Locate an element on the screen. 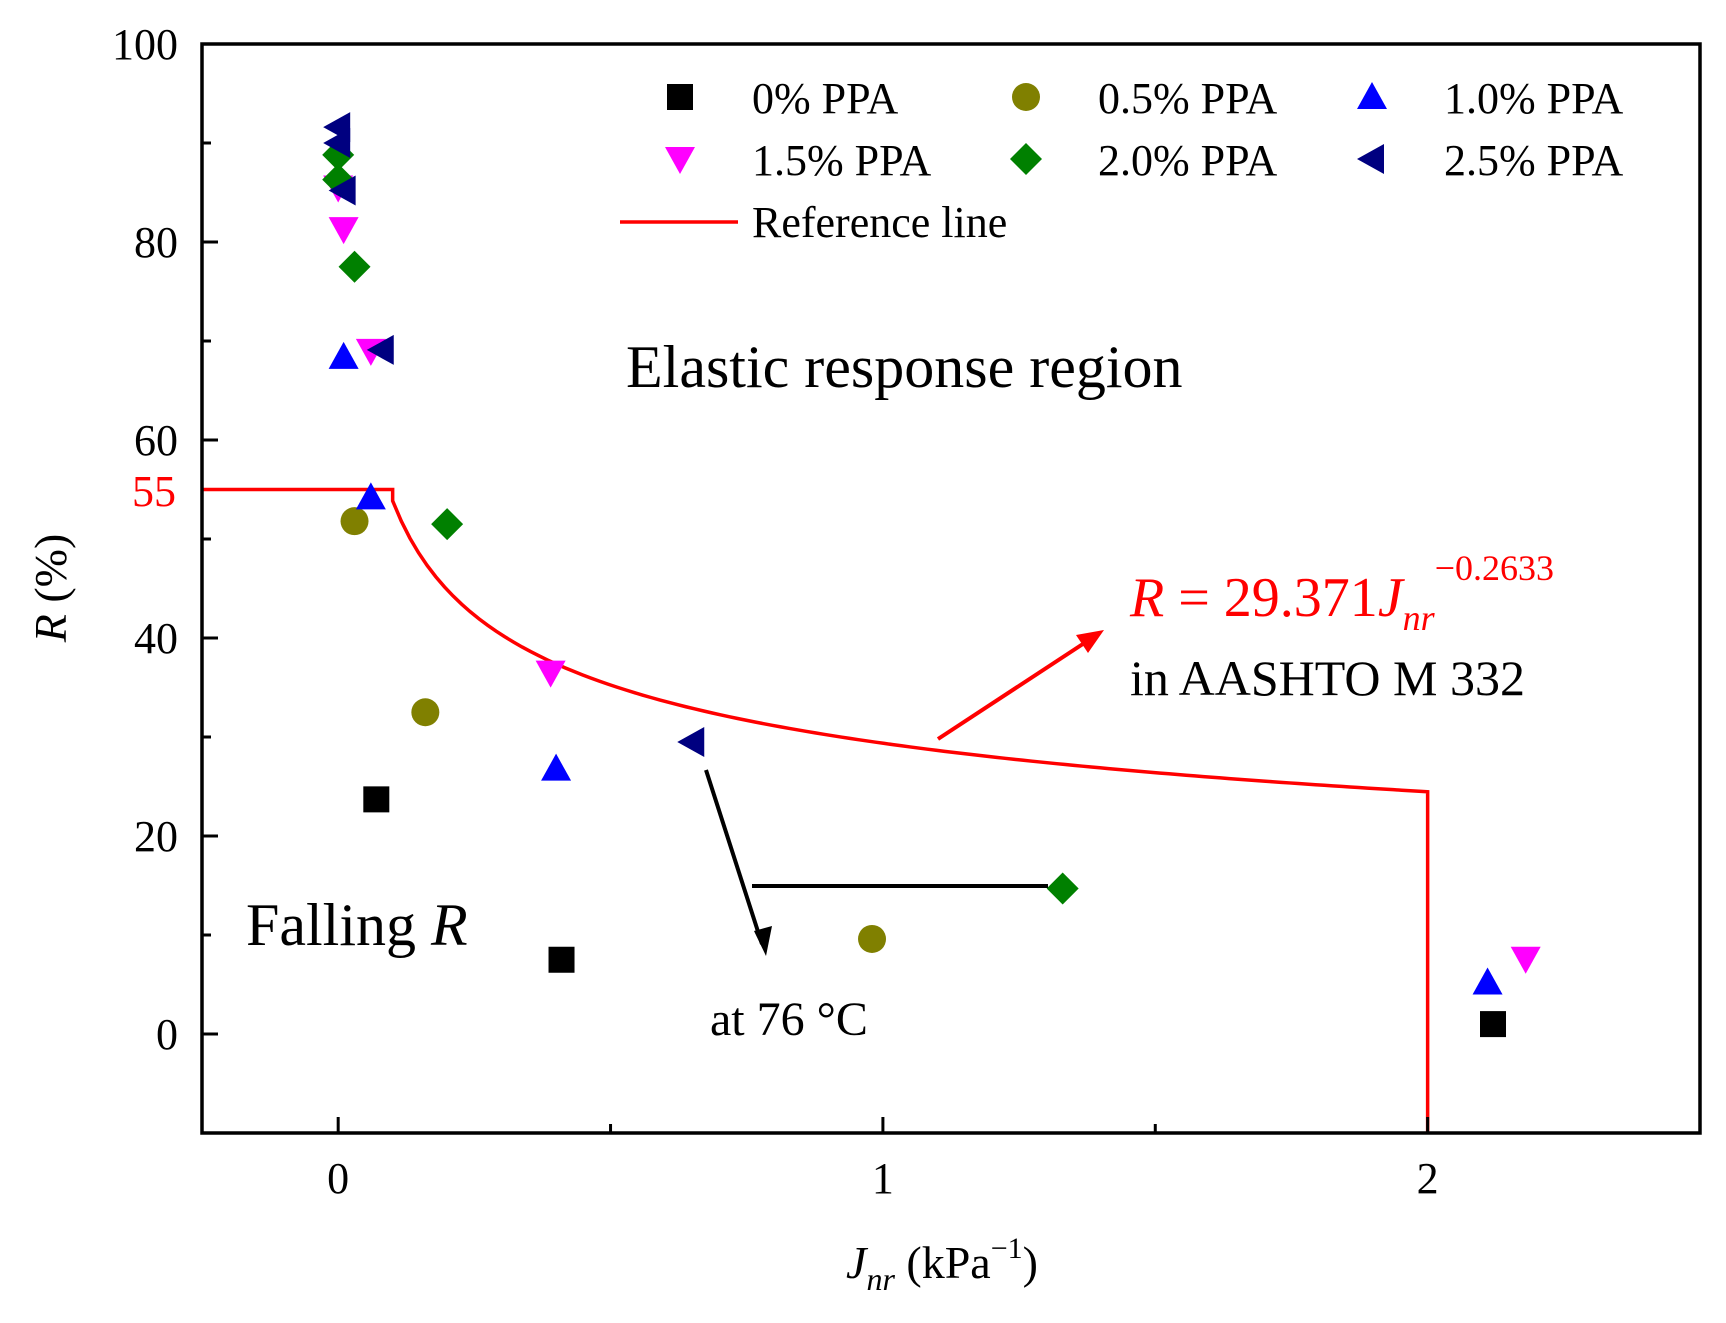 The width and height of the screenshot is (1726, 1323). equation-arrowhead is located at coordinates (1090, 641).